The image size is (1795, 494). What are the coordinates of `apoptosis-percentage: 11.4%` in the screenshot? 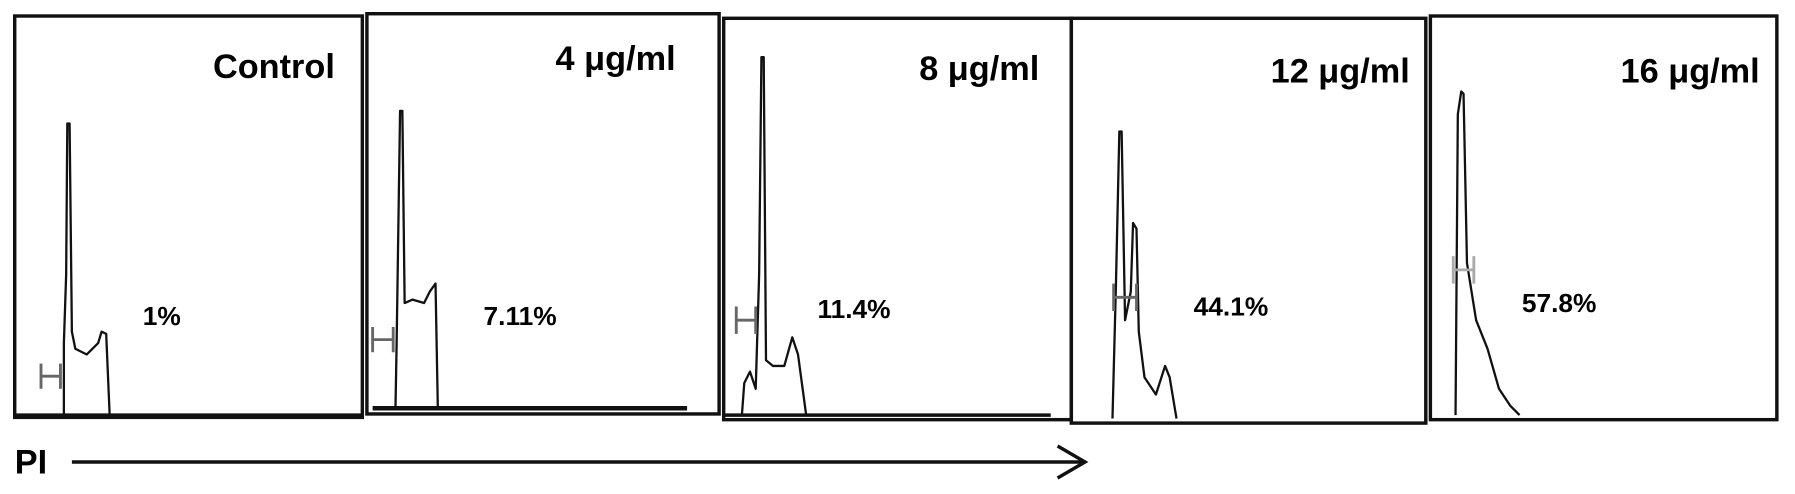 It's located at (853, 309).